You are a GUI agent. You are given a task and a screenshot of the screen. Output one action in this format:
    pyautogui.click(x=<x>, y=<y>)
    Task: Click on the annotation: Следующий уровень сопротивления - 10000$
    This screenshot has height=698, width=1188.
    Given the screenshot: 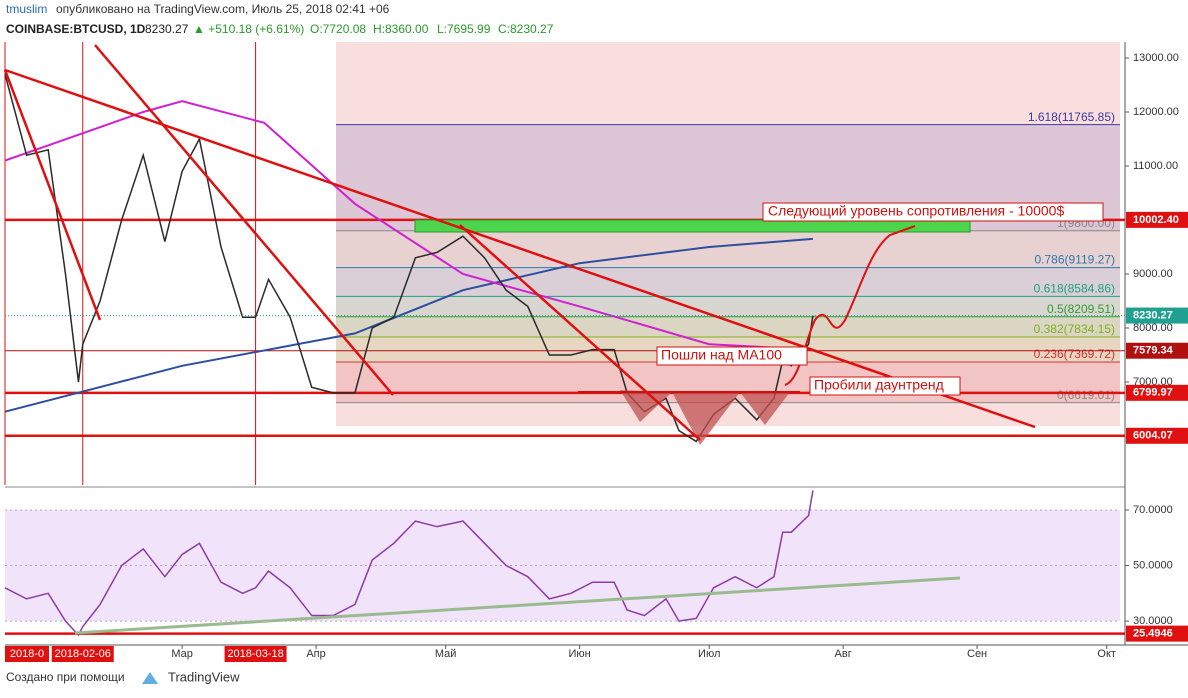 What is the action you would take?
    pyautogui.click(x=916, y=211)
    